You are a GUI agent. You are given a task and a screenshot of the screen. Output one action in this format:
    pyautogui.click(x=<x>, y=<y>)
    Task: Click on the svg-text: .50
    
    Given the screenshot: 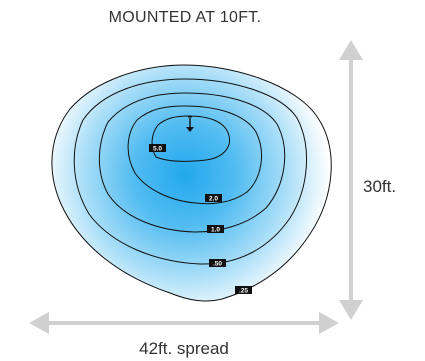 What is the action you would take?
    pyautogui.click(x=217, y=263)
    